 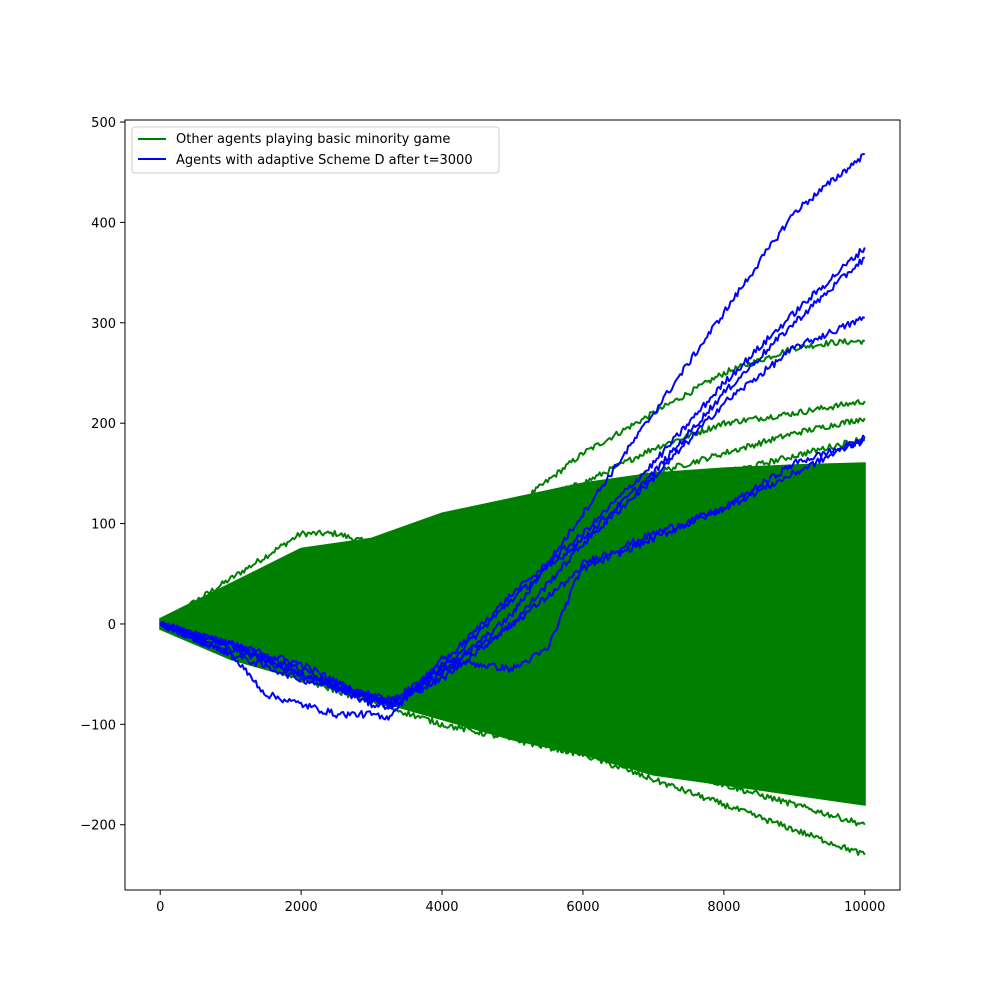 I want to click on x-tick-label: 2000, so click(x=301, y=907).